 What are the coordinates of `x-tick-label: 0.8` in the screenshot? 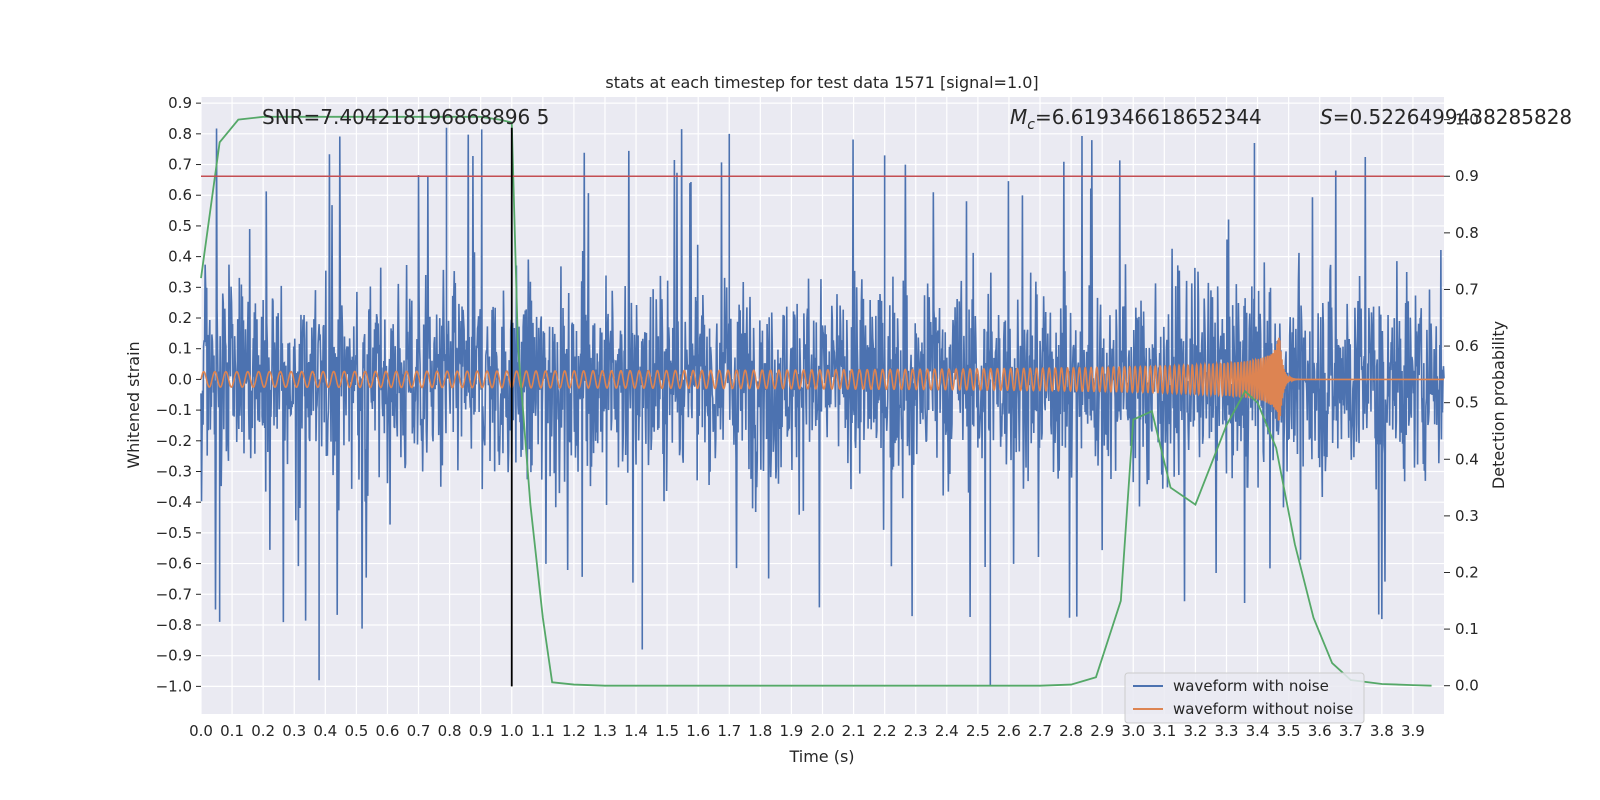 It's located at (450, 731).